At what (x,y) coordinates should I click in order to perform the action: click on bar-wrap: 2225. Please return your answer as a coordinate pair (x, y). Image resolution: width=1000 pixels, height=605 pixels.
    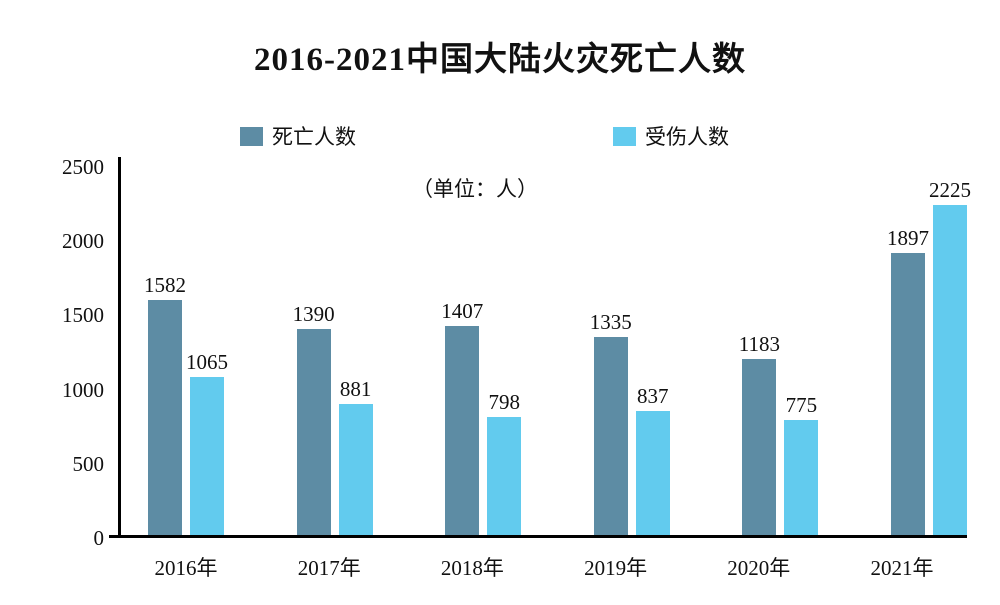
    Looking at the image, I should click on (950, 357).